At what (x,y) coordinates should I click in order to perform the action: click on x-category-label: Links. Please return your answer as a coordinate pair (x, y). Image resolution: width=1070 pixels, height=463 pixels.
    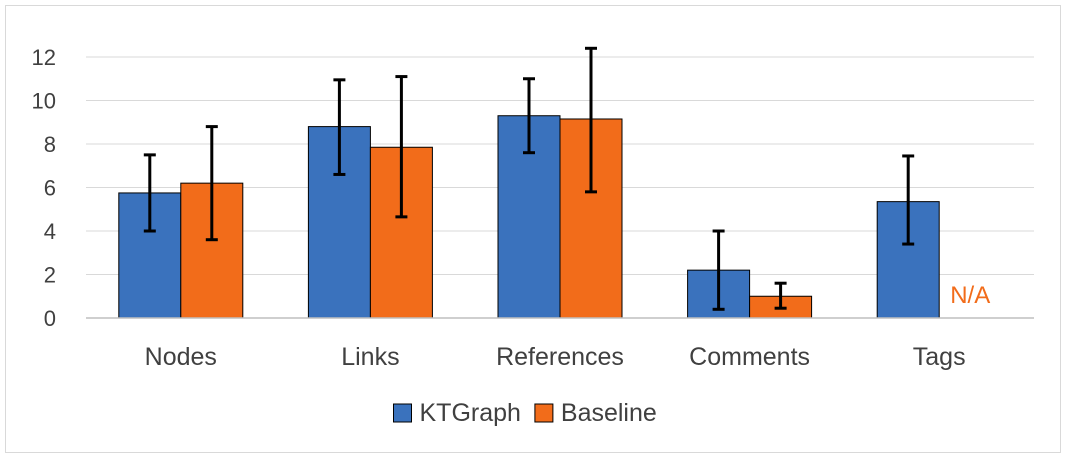
    Looking at the image, I should click on (370, 357).